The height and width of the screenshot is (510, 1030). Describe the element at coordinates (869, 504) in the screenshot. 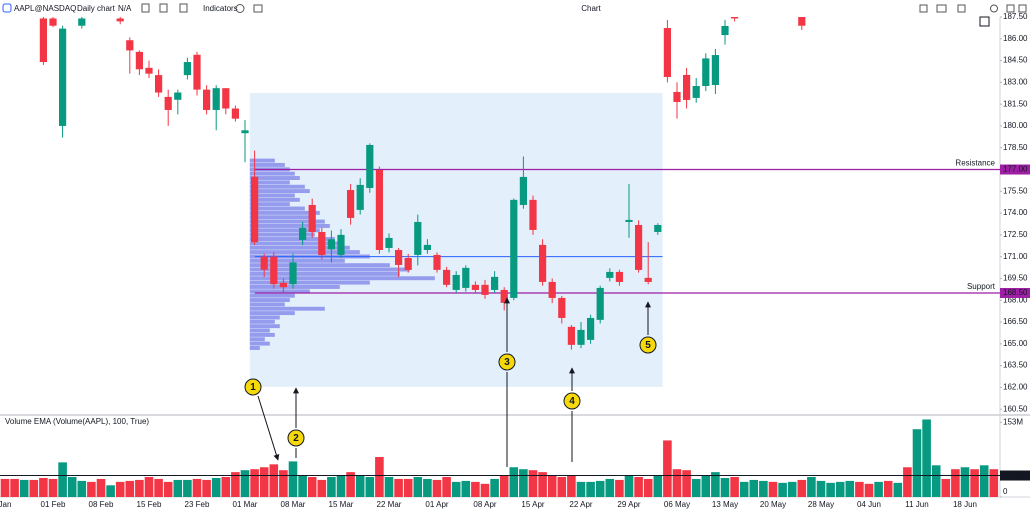

I see `x-tick-label: 04 Jun` at that location.